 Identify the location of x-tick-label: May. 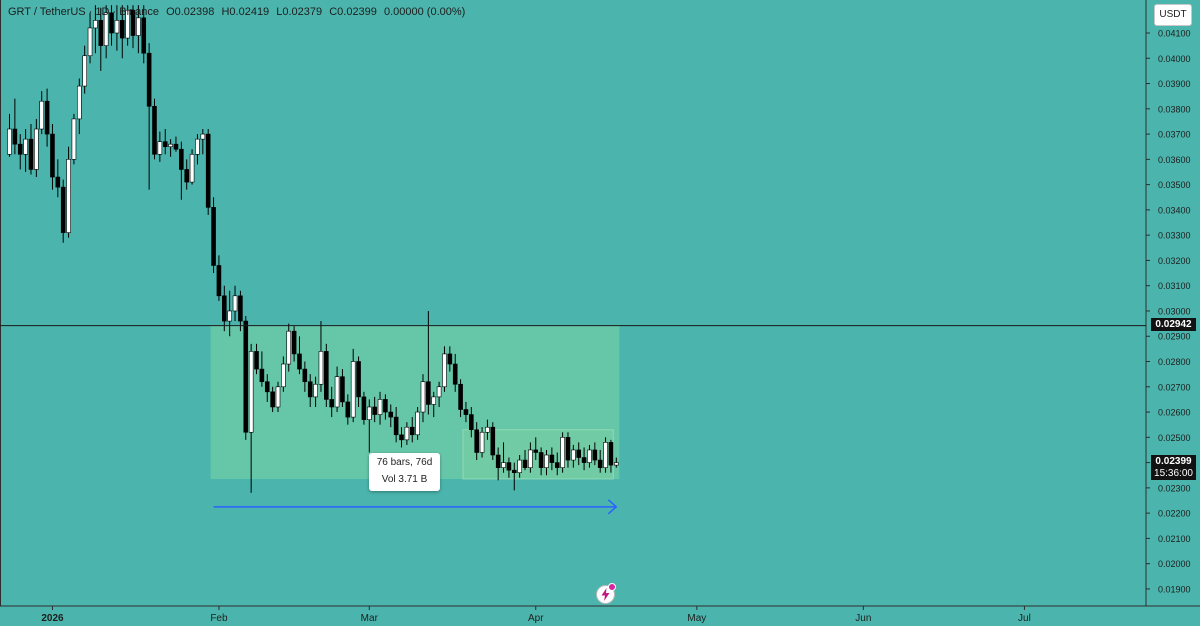
(696, 618).